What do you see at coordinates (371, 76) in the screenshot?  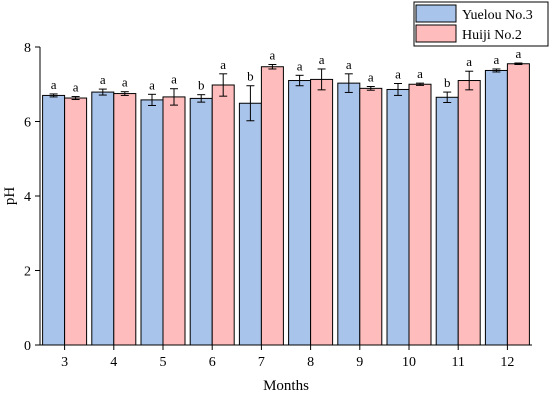 I see `sig-label-9-s1: a` at bounding box center [371, 76].